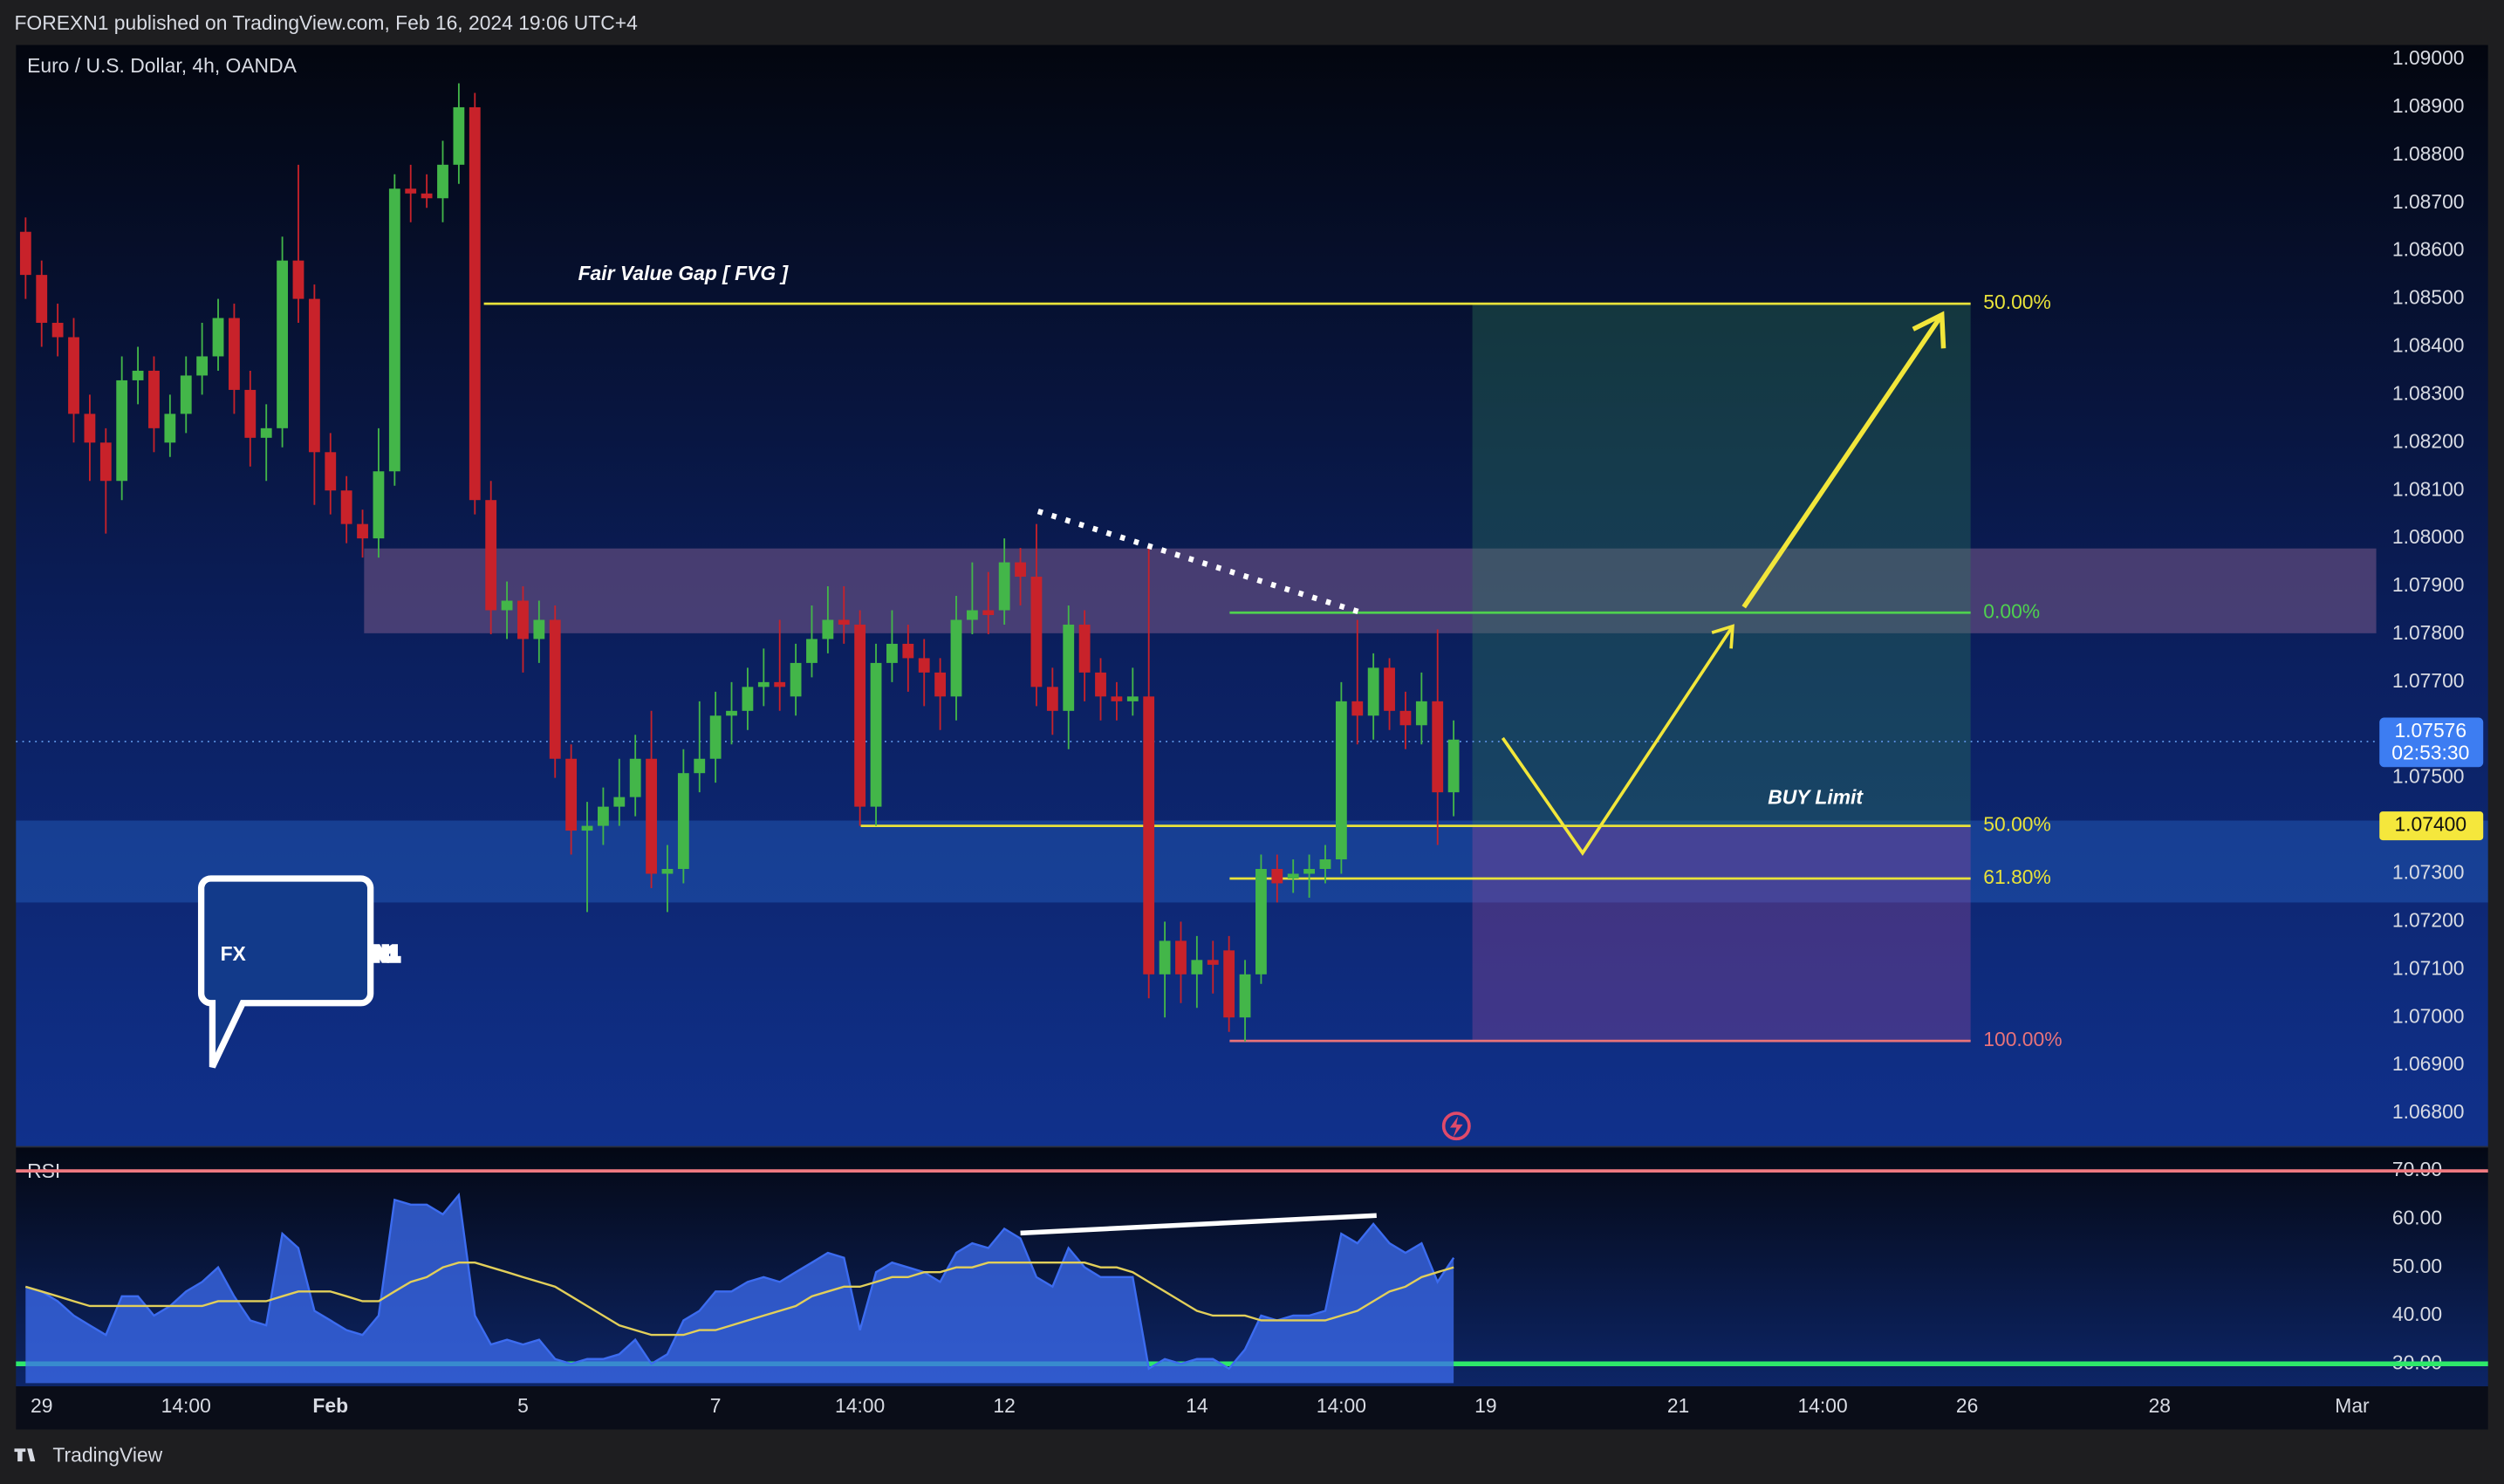  I want to click on chart-title: Euro / U.S. Dollar, 4h, OANDA, so click(162, 65).